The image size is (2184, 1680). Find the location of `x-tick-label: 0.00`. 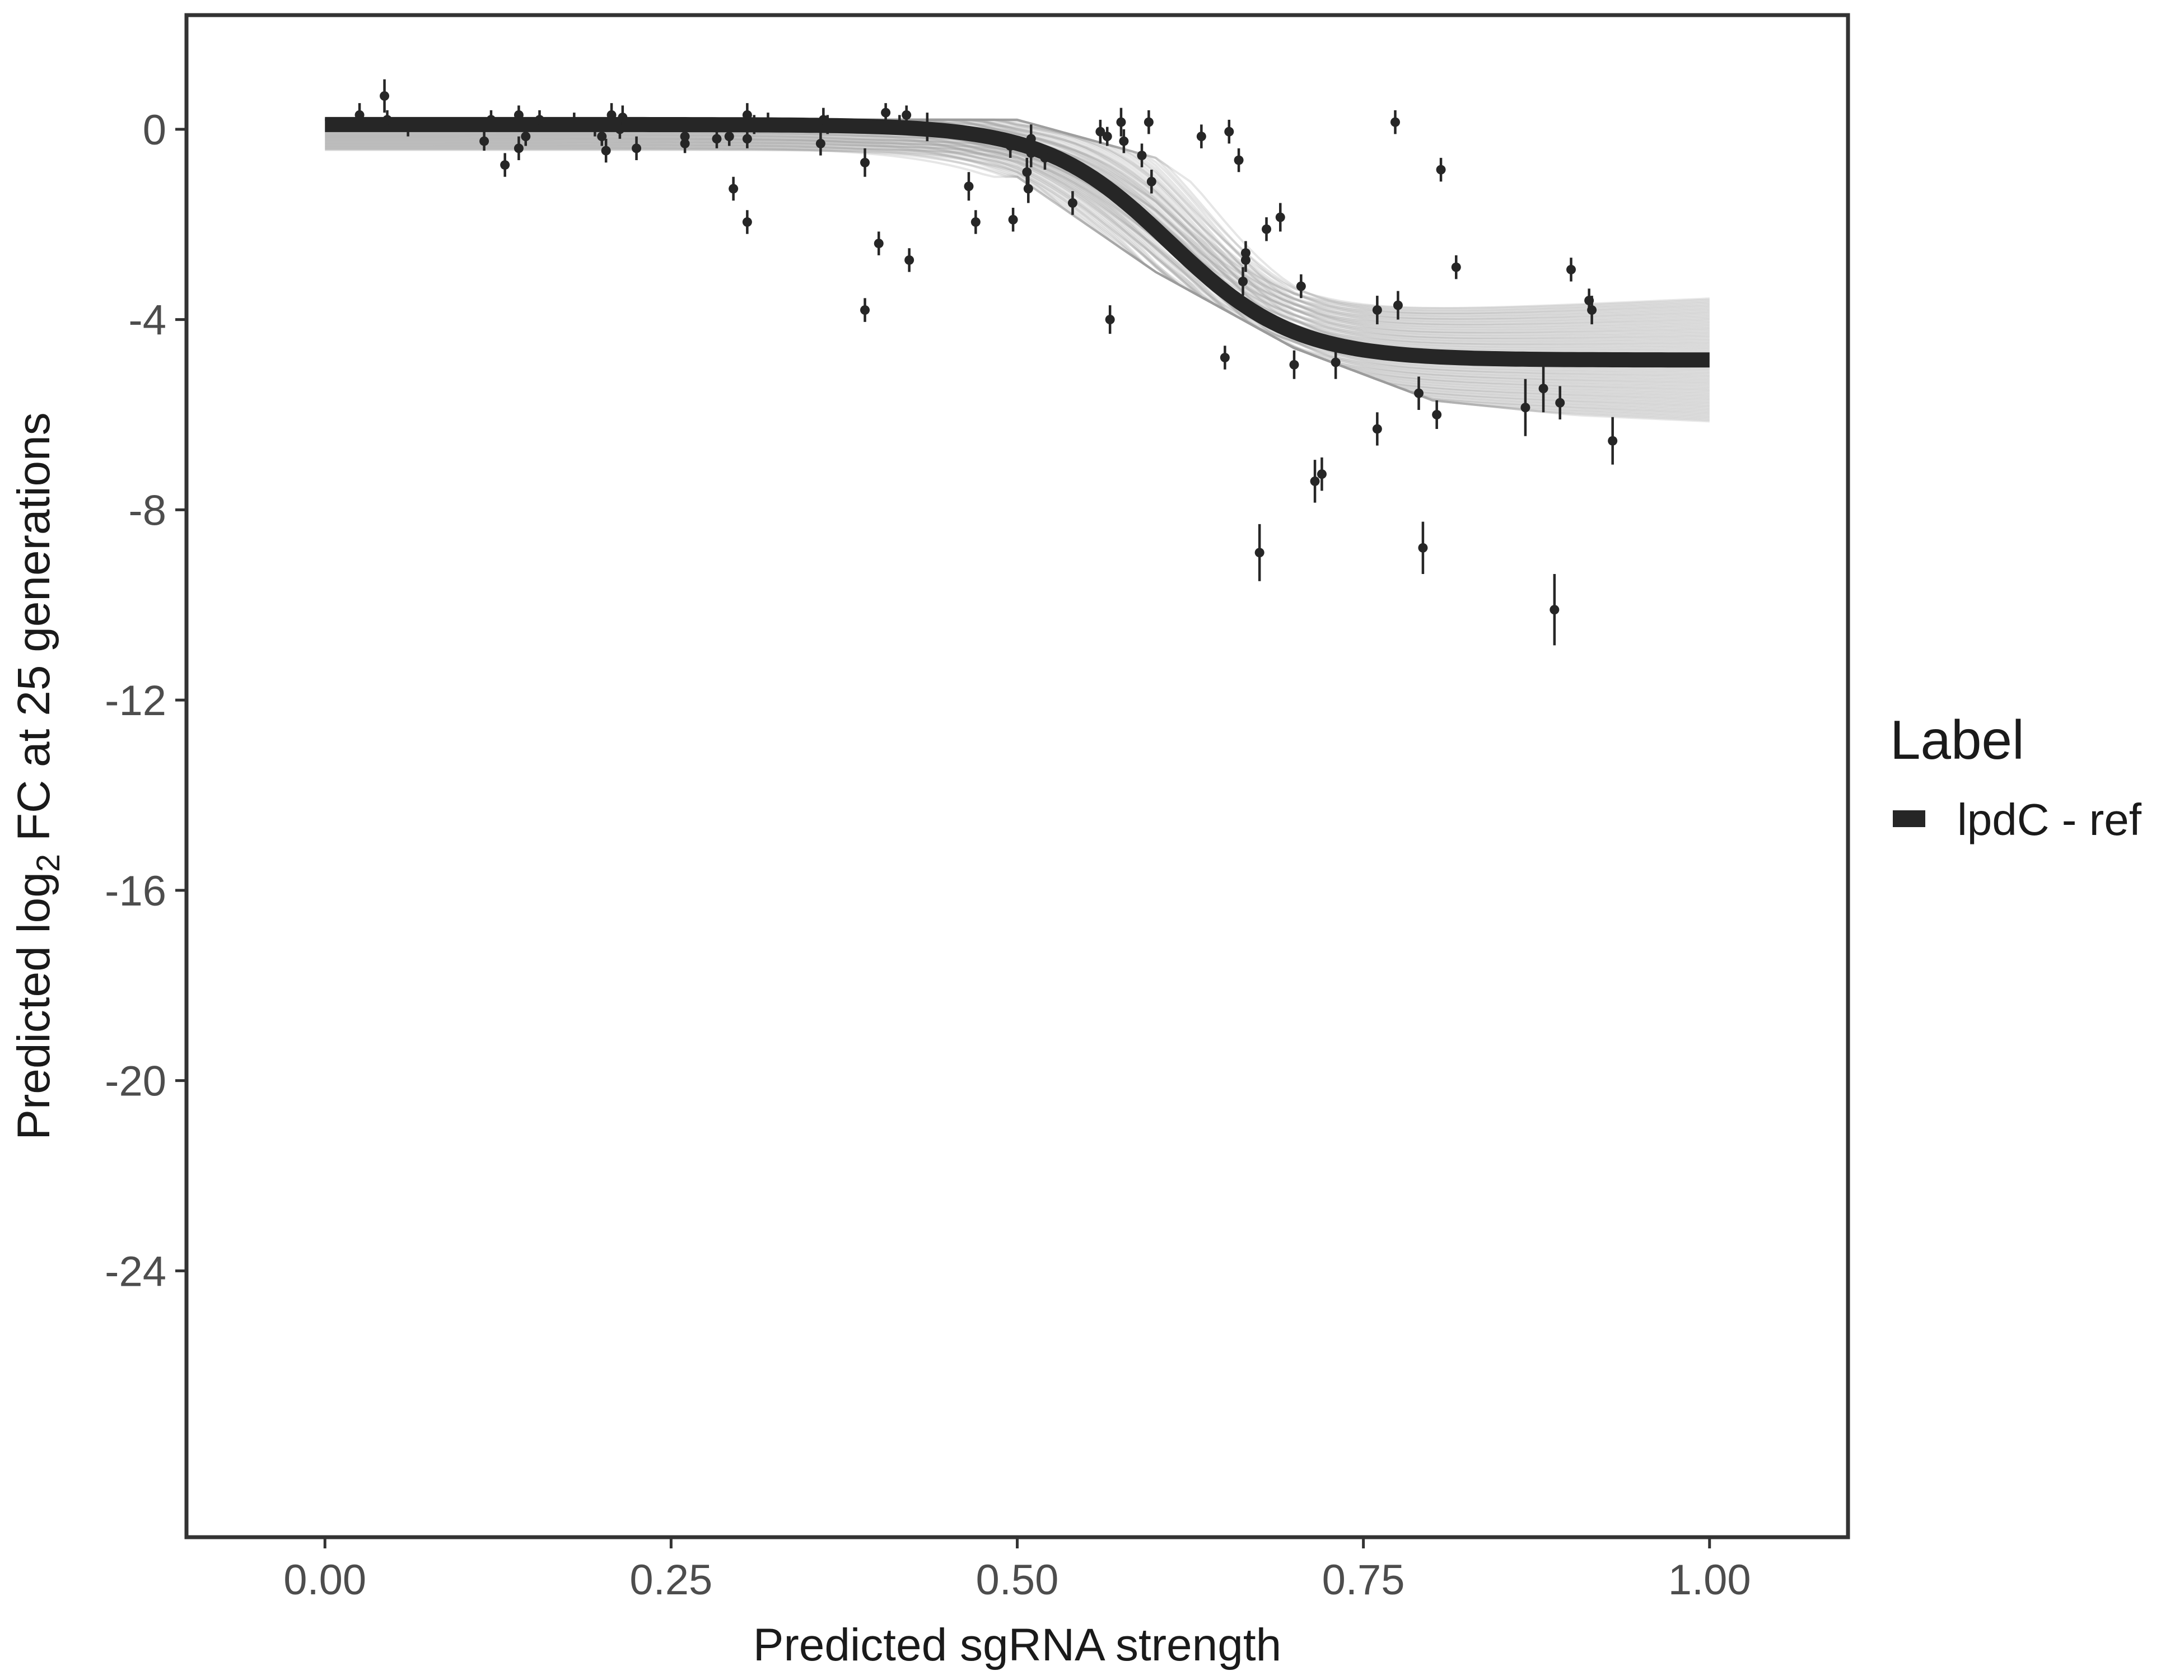

x-tick-label: 0.00 is located at coordinates (325, 1580).